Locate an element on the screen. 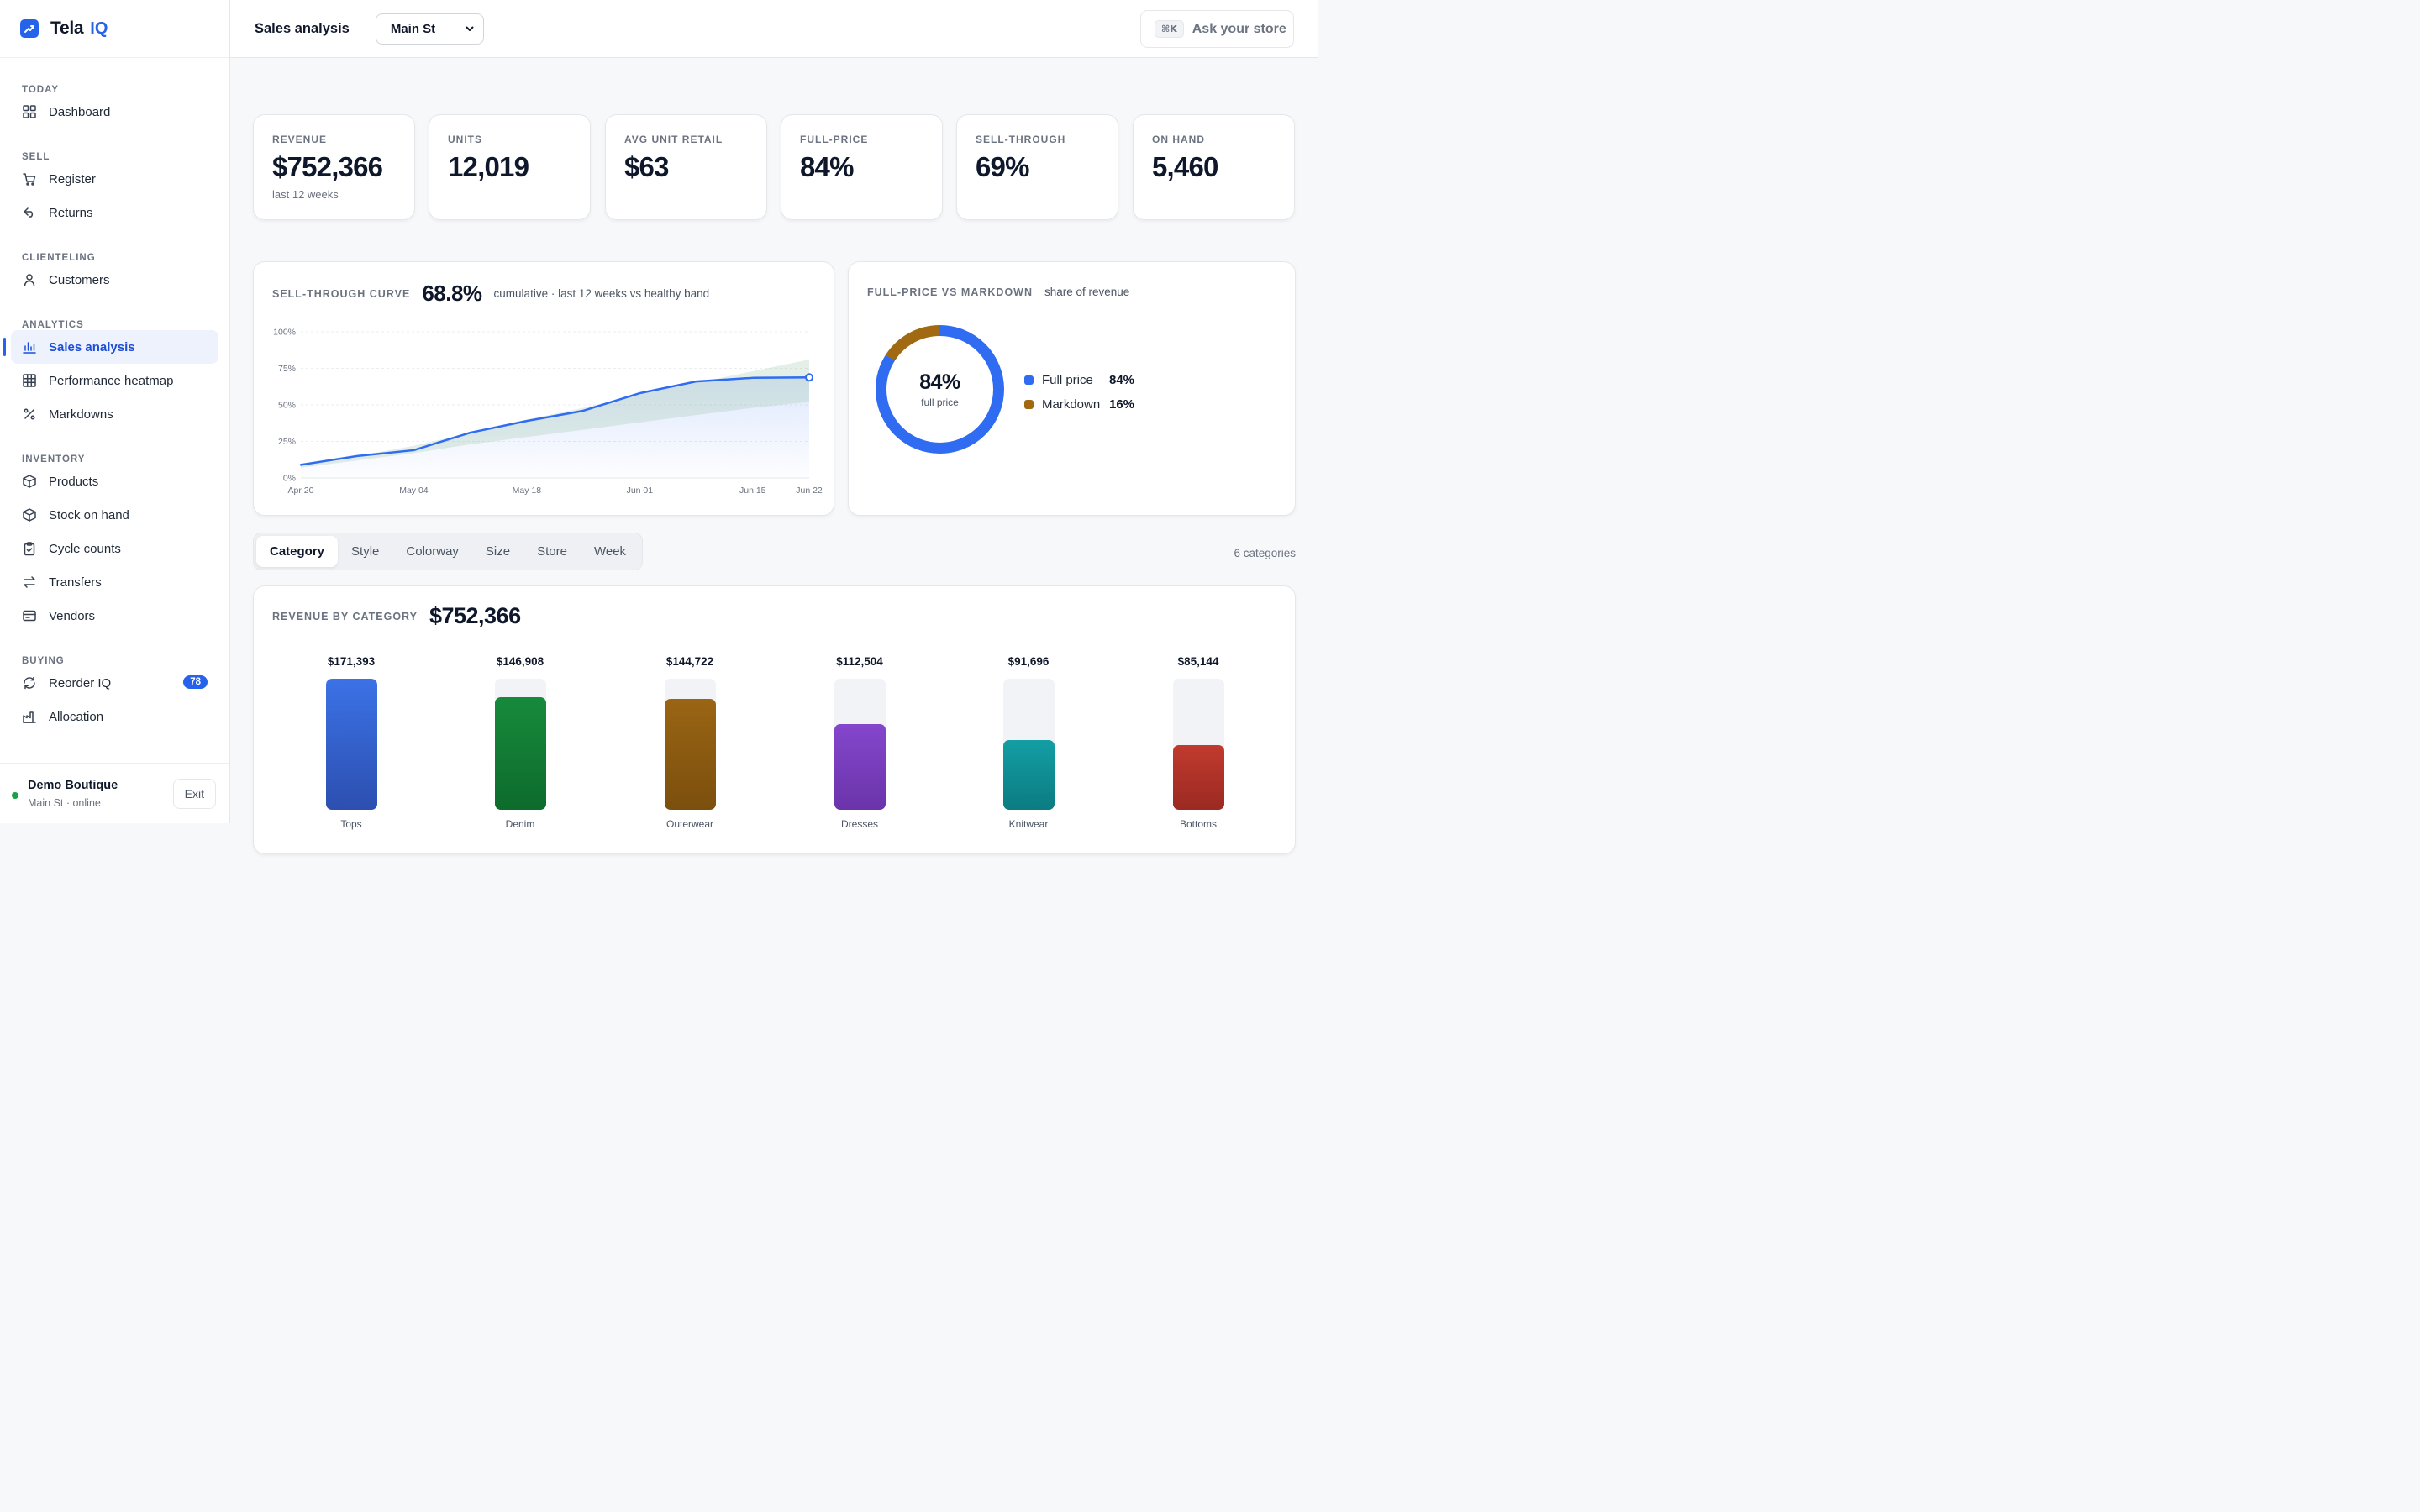 The width and height of the screenshot is (2420, 1512). donut-center: 84% full price is located at coordinates (940, 389).